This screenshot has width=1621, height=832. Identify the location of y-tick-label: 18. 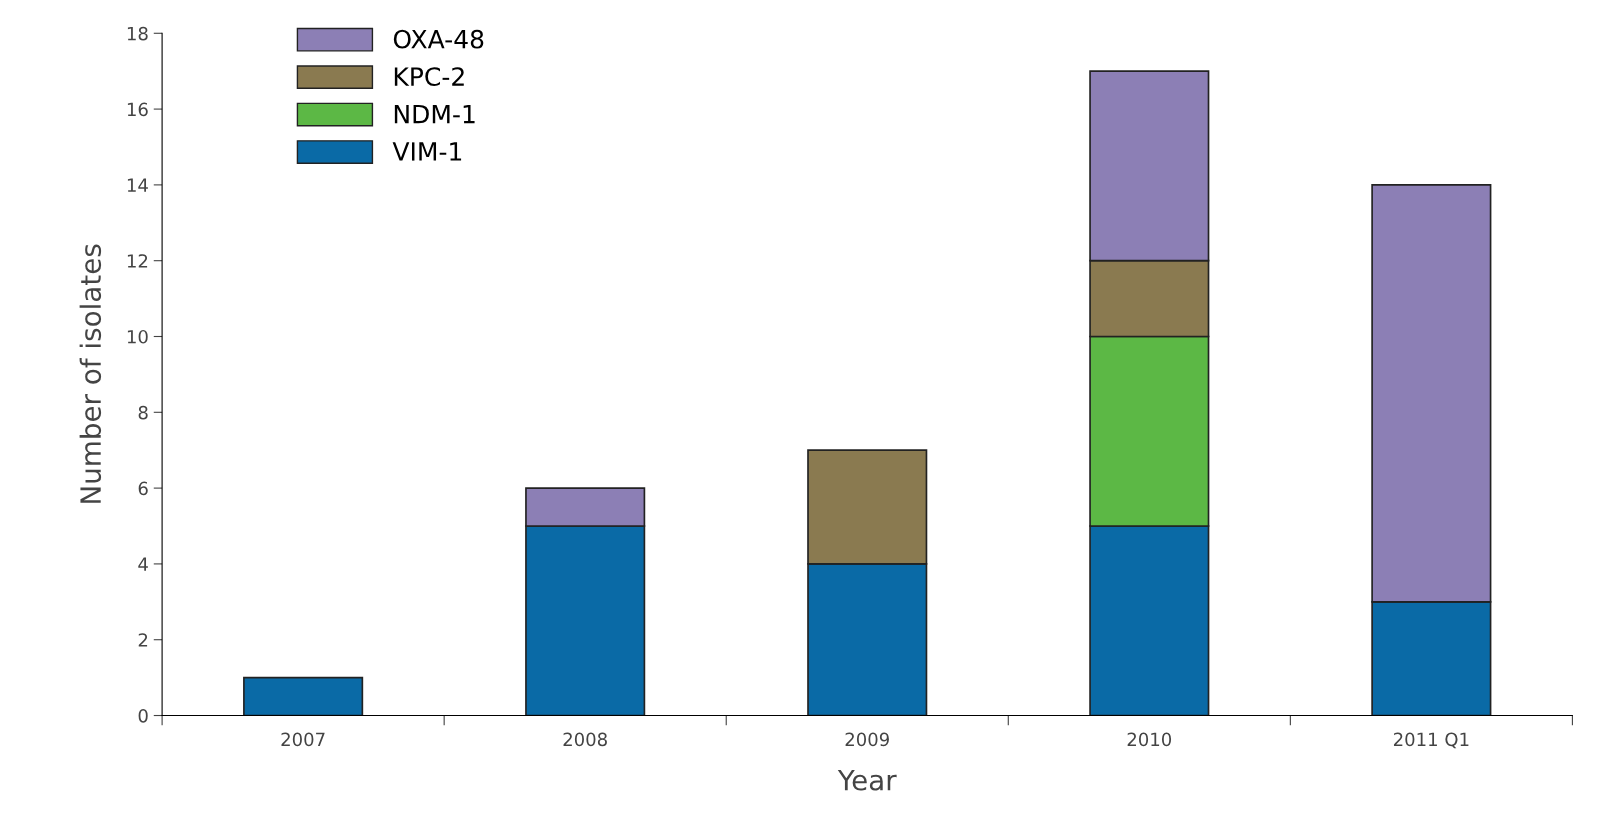
(137, 33).